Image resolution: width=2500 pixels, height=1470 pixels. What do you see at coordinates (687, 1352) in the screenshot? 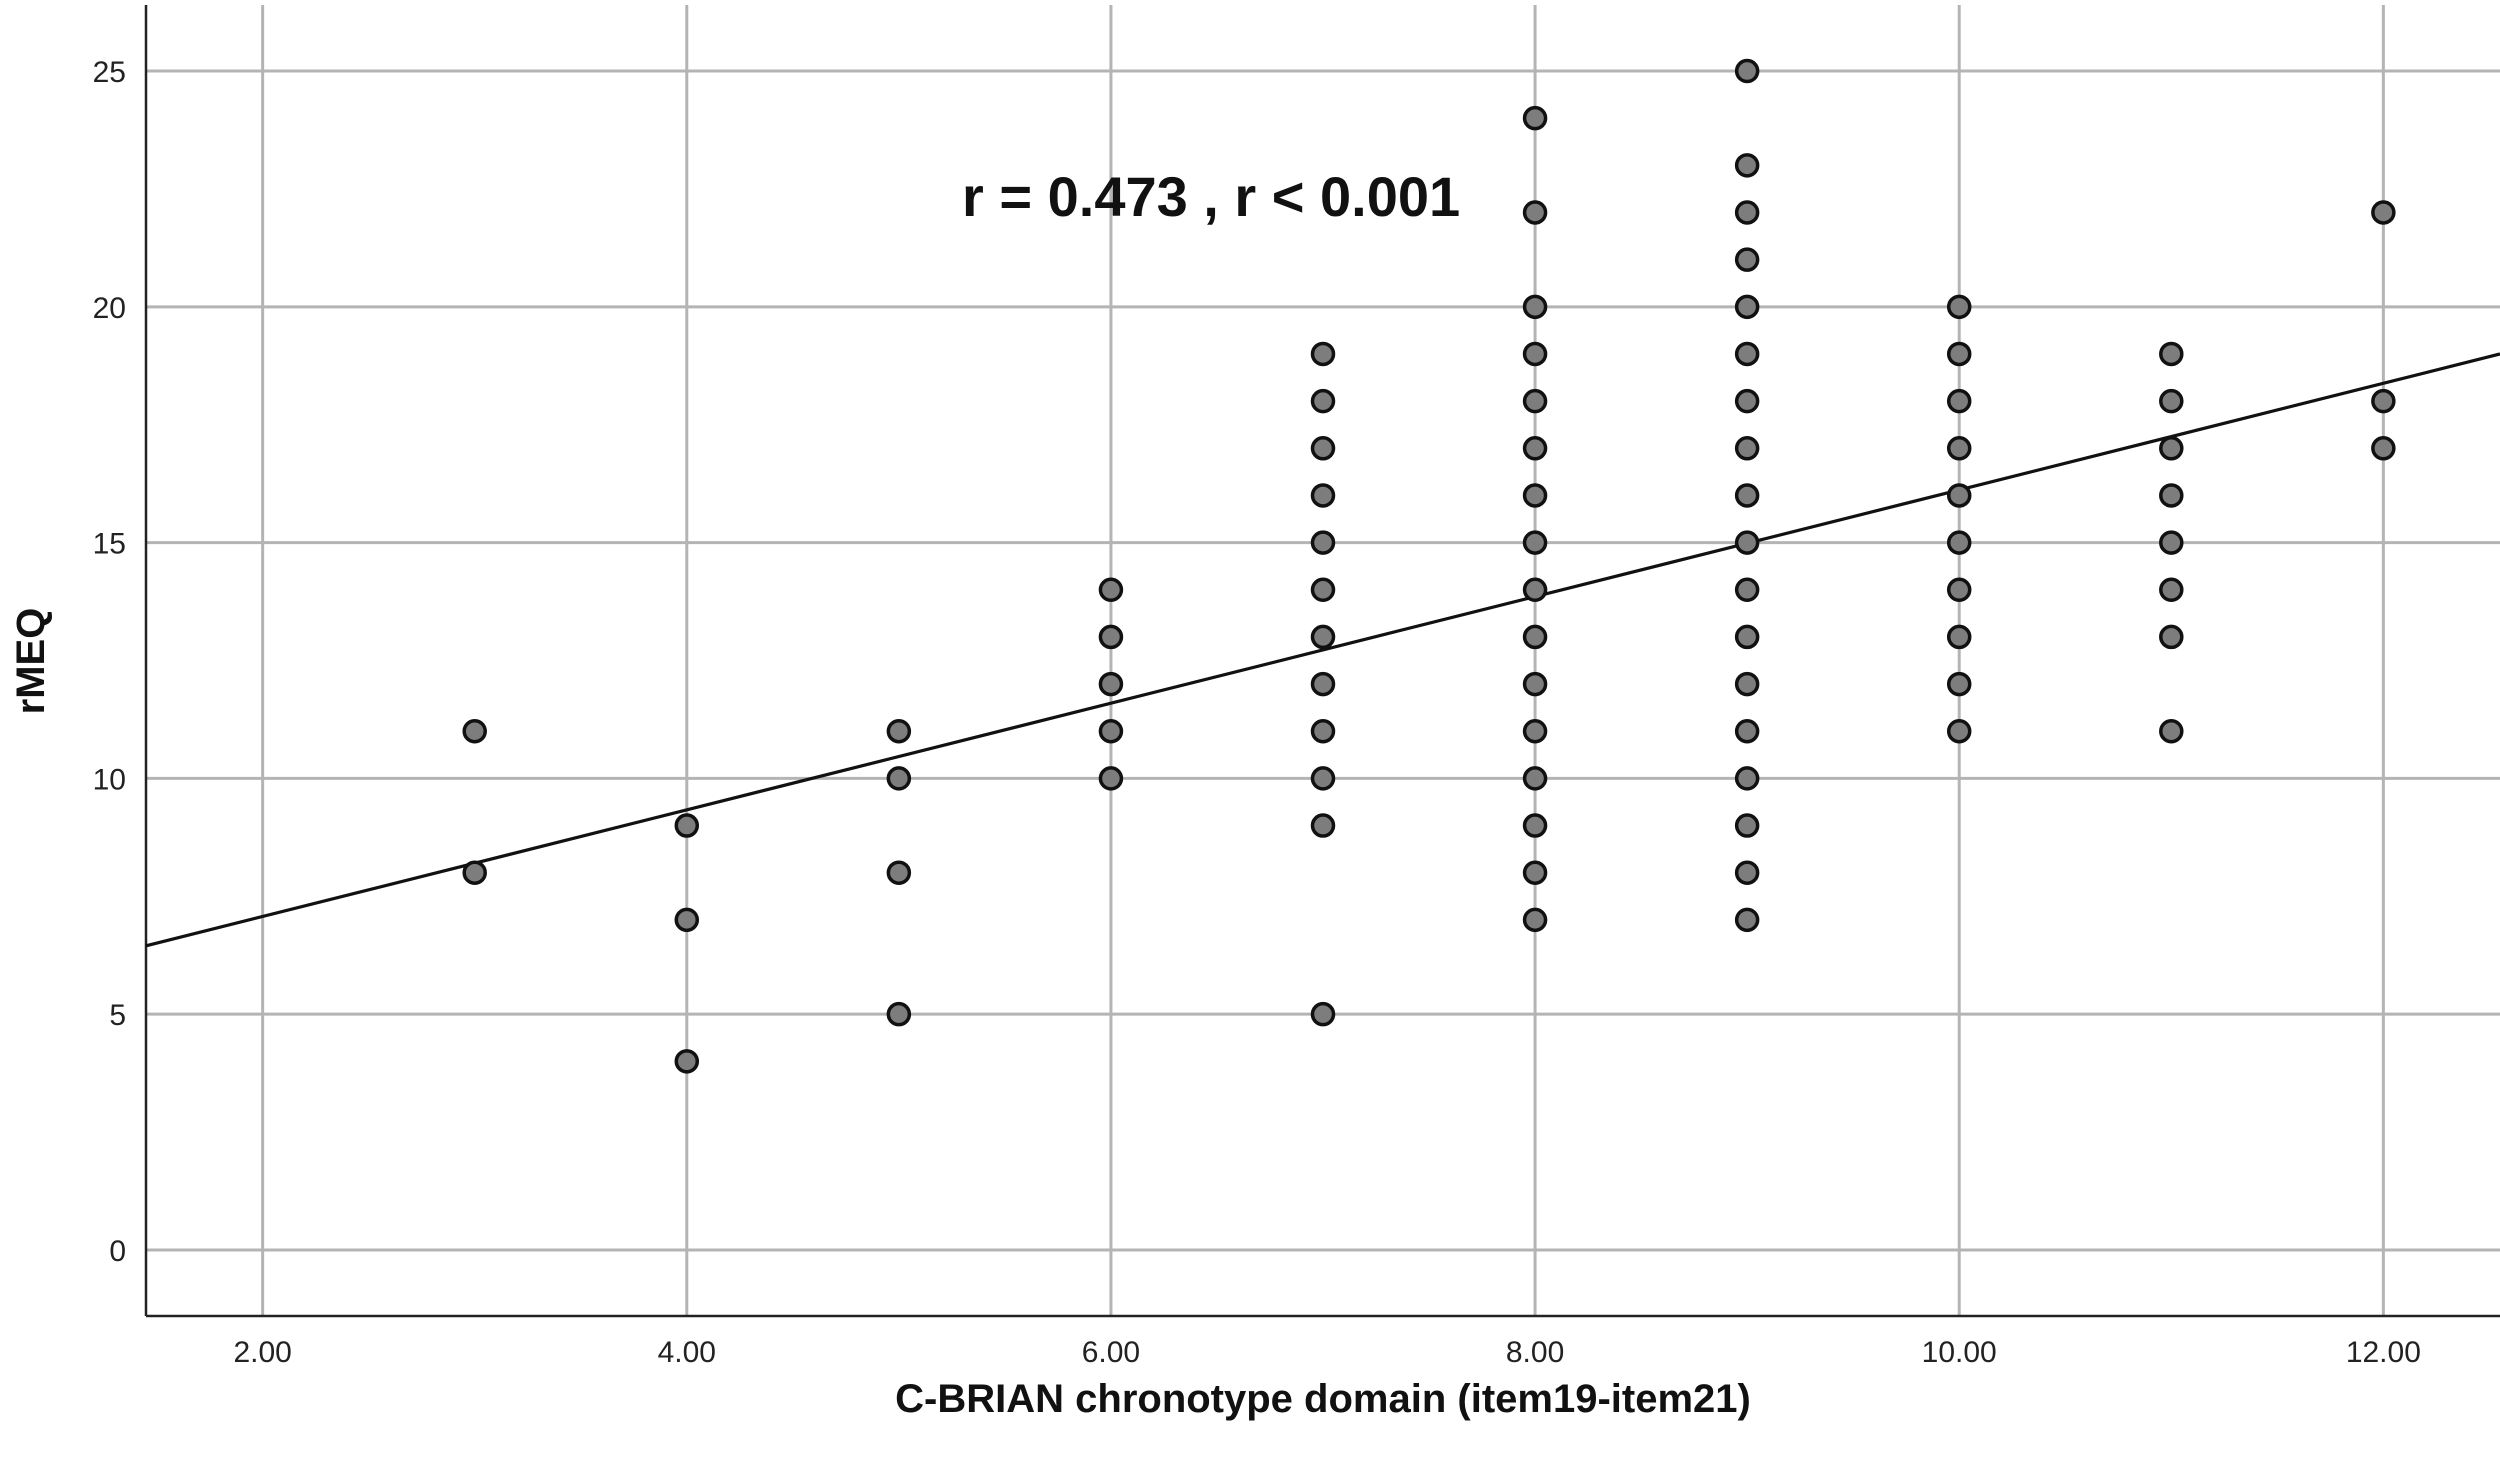
I see `x-tick-label: 4.00` at bounding box center [687, 1352].